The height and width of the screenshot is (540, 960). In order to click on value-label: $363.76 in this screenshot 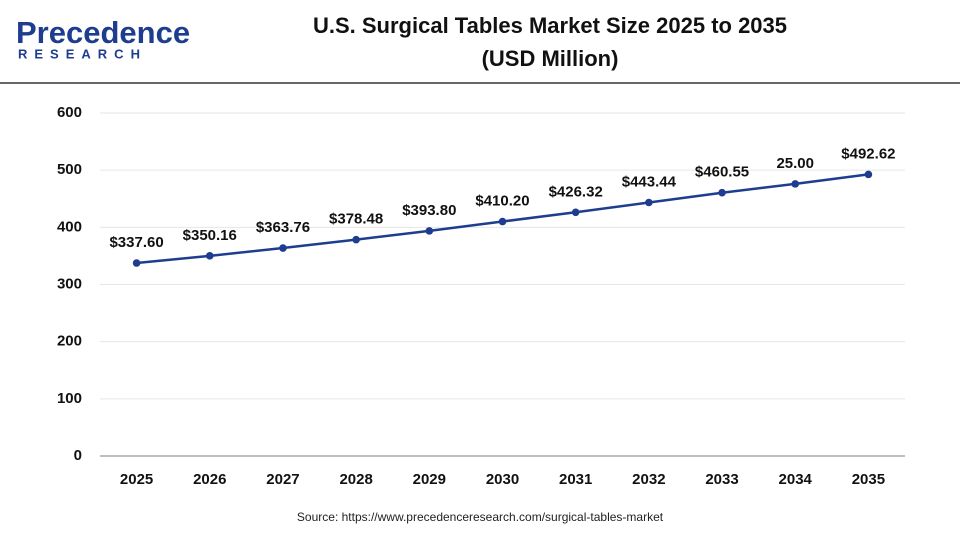, I will do `click(283, 227)`.